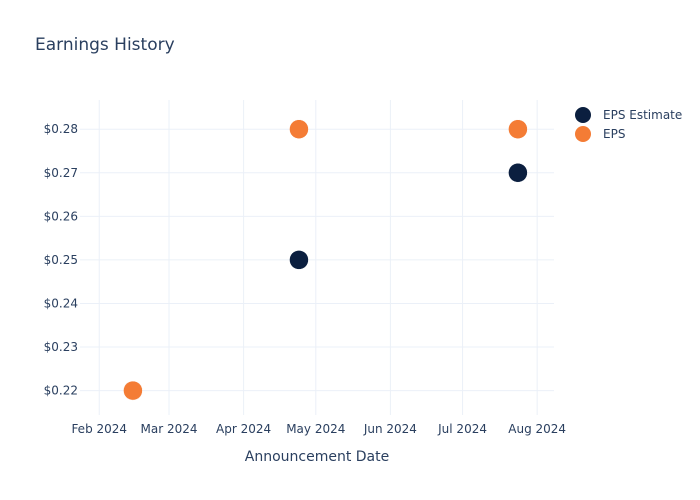  Describe the element at coordinates (537, 429) in the screenshot. I see `x-tick-label: Aug 2024` at that location.